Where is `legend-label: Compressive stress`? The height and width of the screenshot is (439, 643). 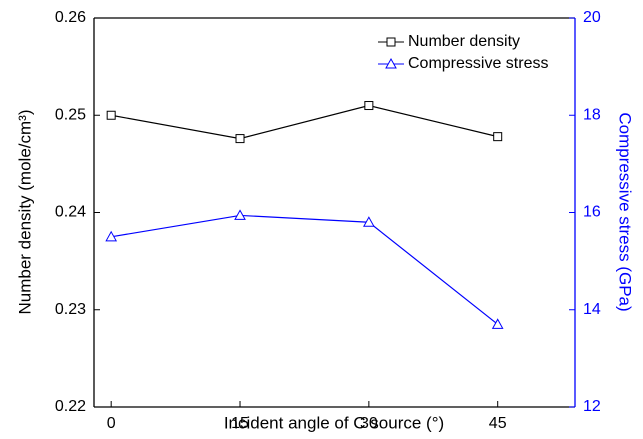 legend-label: Compressive stress is located at coordinates (478, 63).